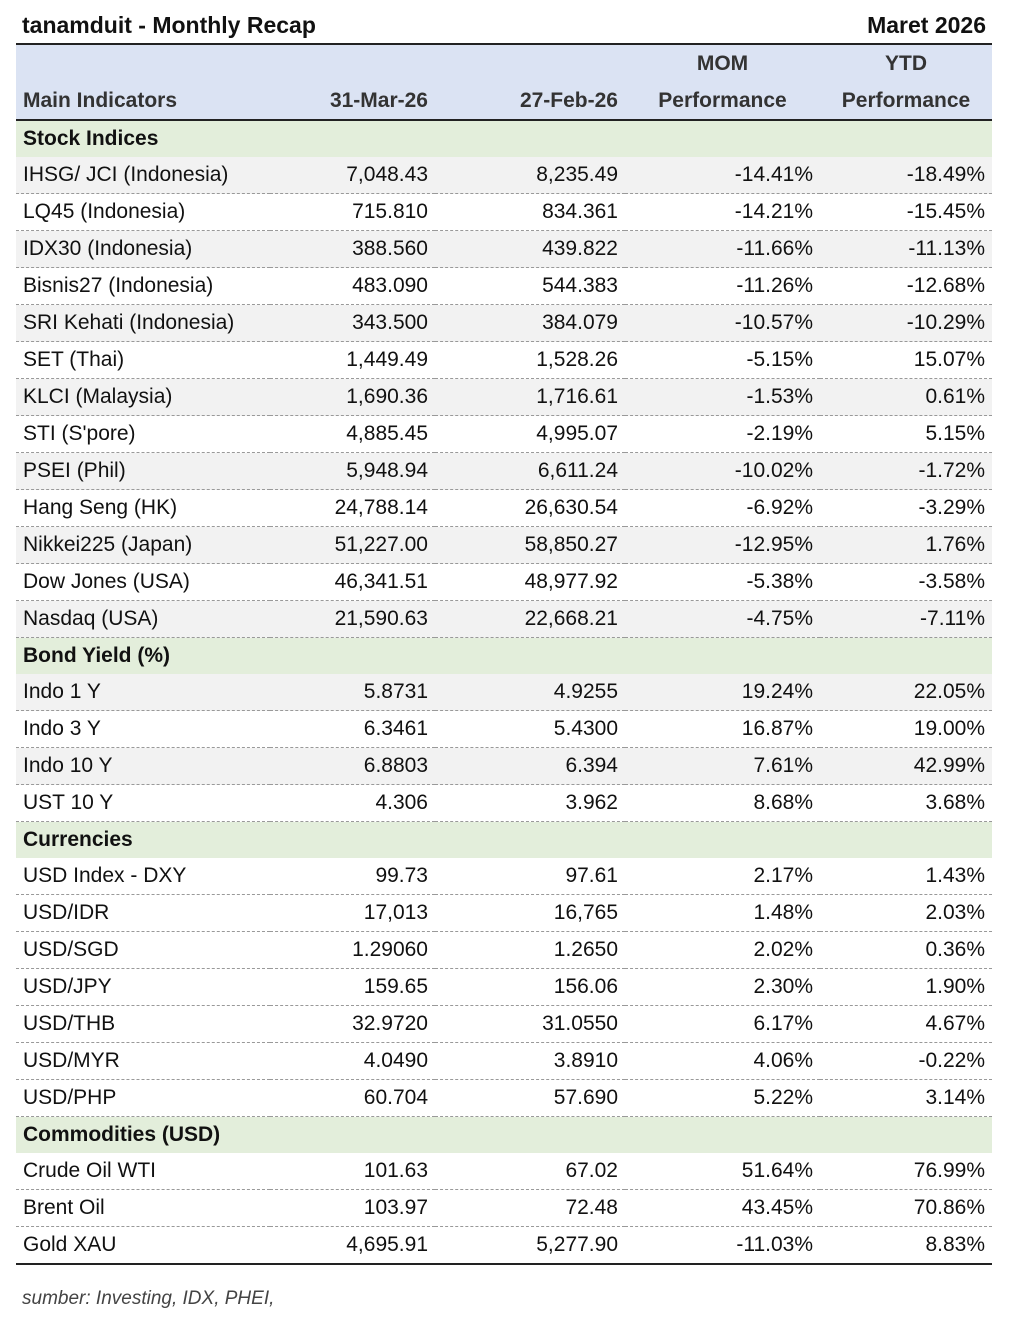  What do you see at coordinates (352, 175) in the screenshot?
I see `cell-value: 7,048.43` at bounding box center [352, 175].